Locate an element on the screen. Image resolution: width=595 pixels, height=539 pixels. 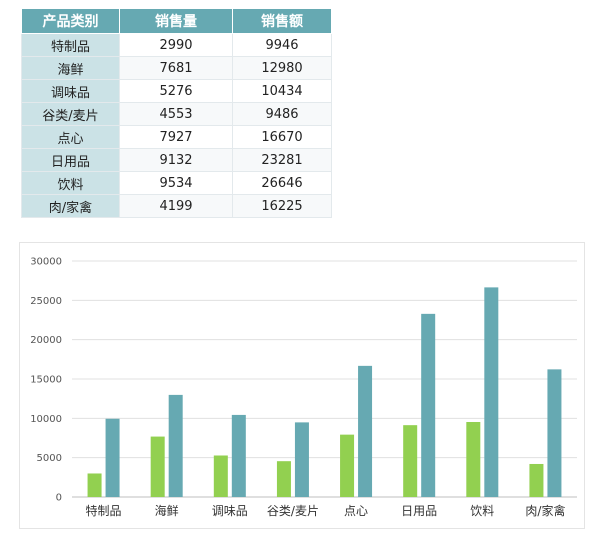
x-tick-label: 肉/家禽 is located at coordinates (545, 510).